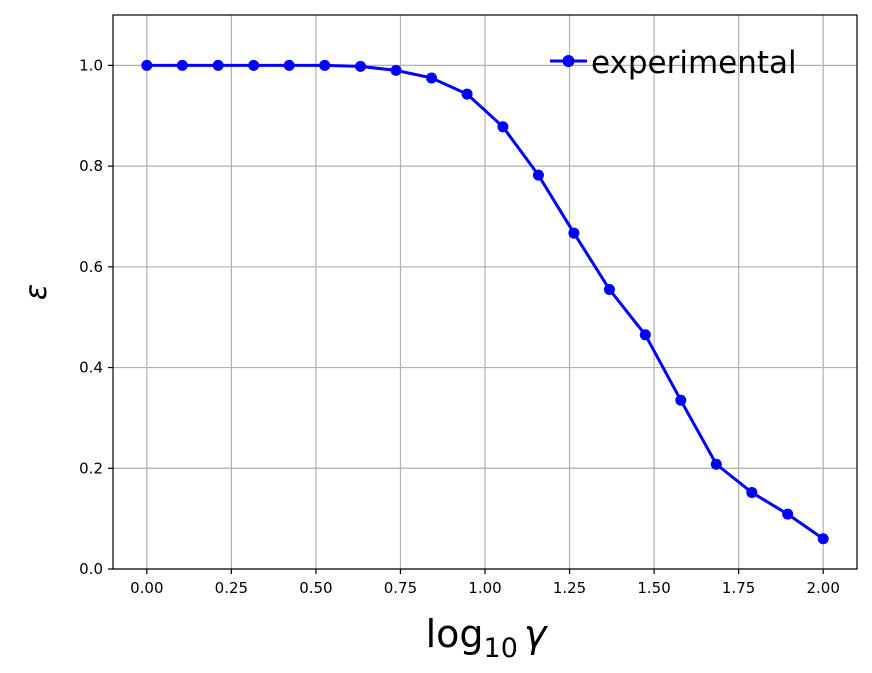 The height and width of the screenshot is (673, 872). I want to click on y-tick-label: 0.2, so click(91, 468).